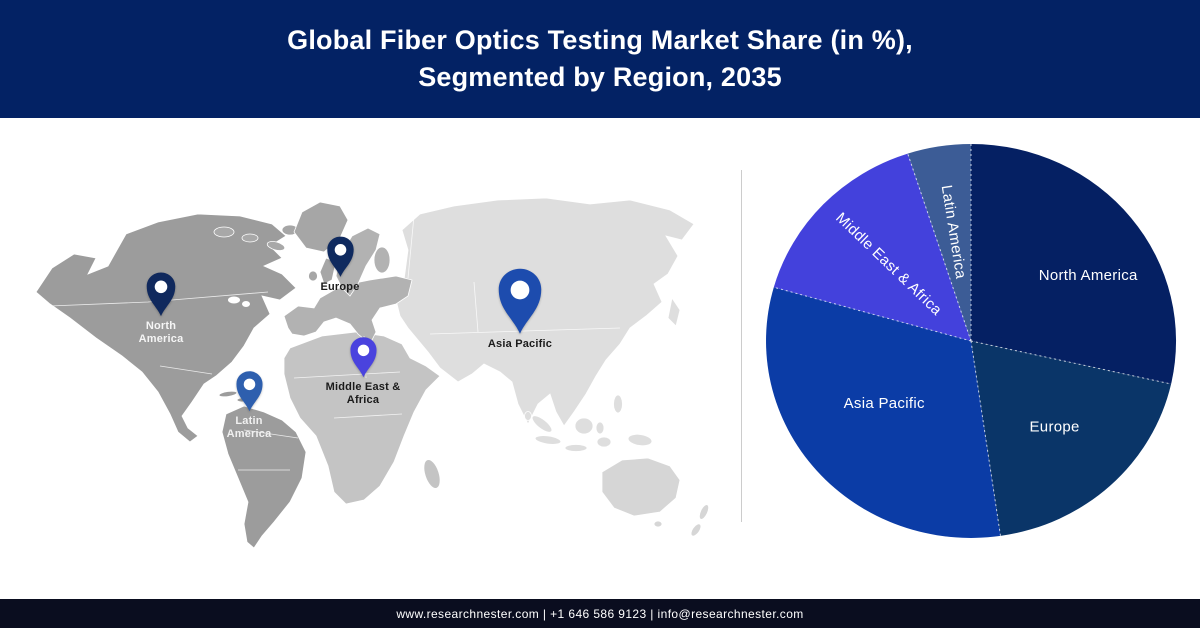  Describe the element at coordinates (328, 271) in the screenshot. I see `united-kingdom` at that location.